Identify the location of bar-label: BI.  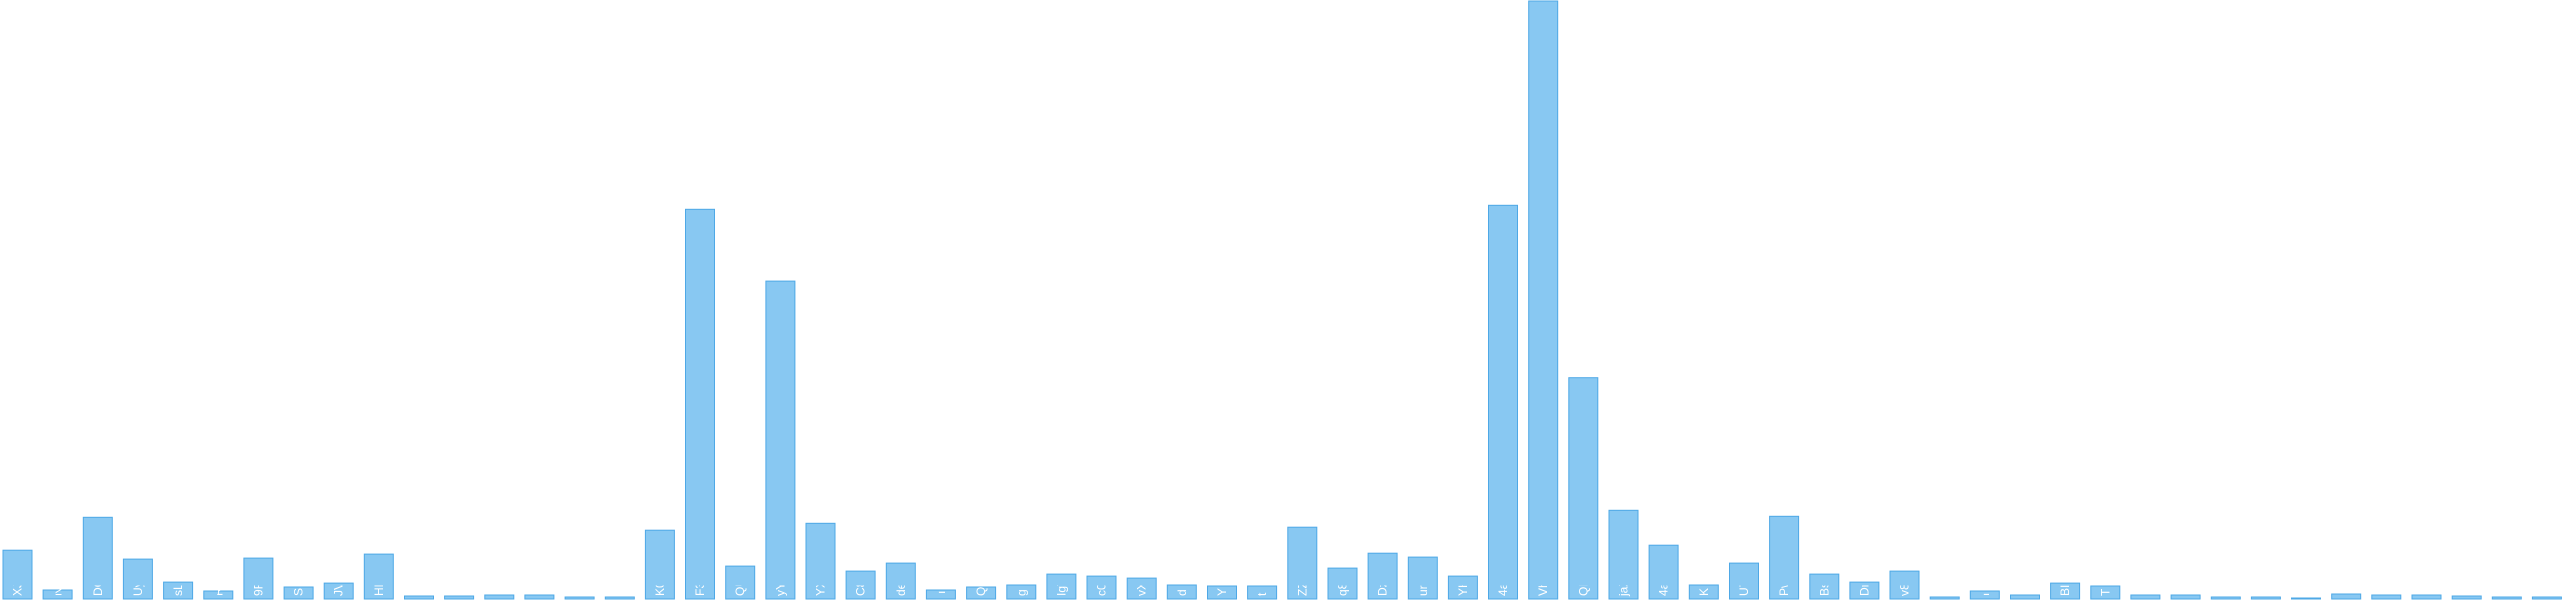
(2065, 590).